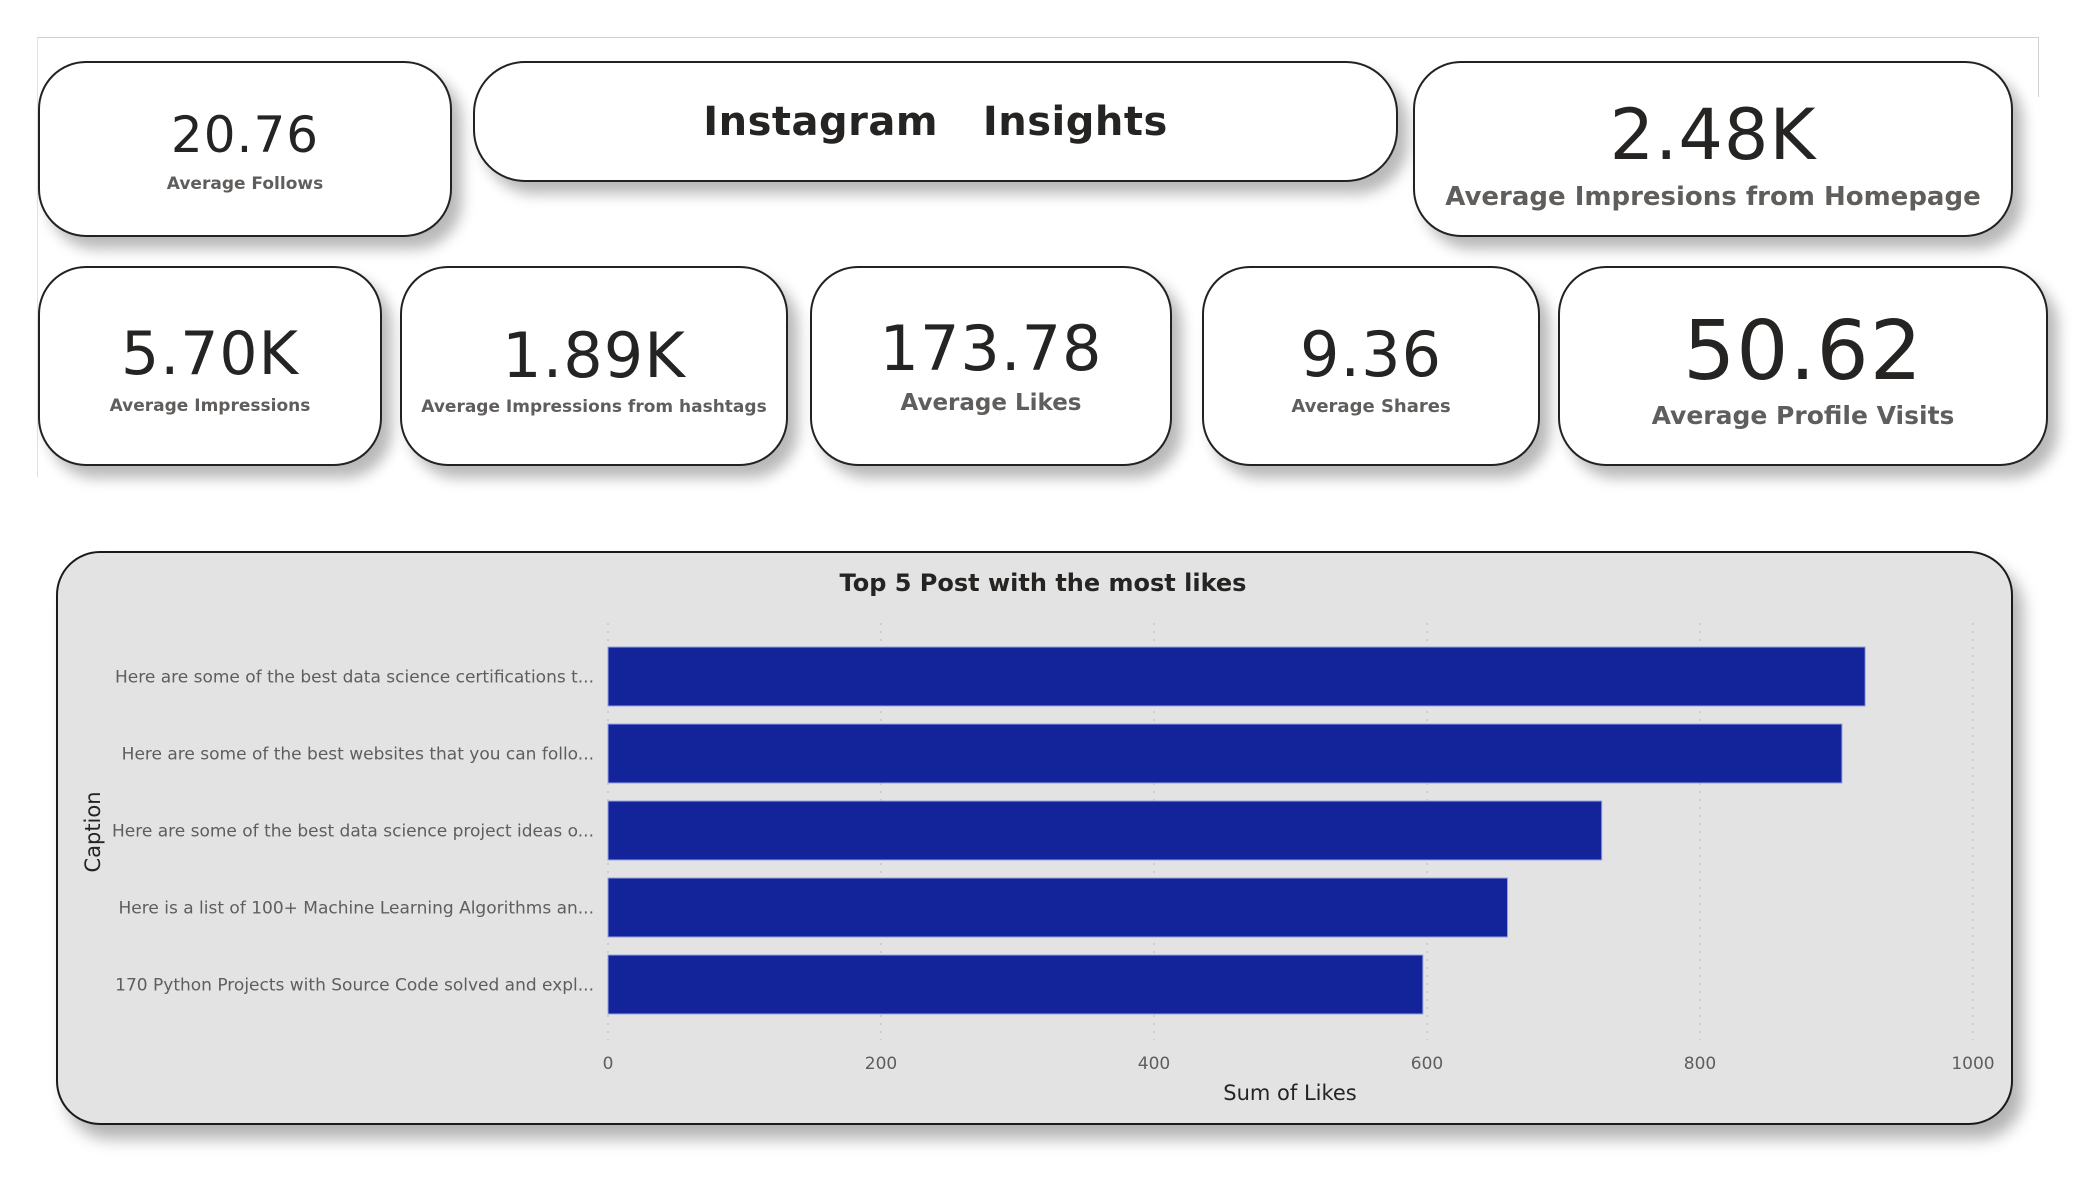 Image resolution: width=2075 pixels, height=1200 pixels. I want to click on kpi-card-average-impressions-hashtags: 1.89K Average Impressions from hashtags, so click(594, 366).